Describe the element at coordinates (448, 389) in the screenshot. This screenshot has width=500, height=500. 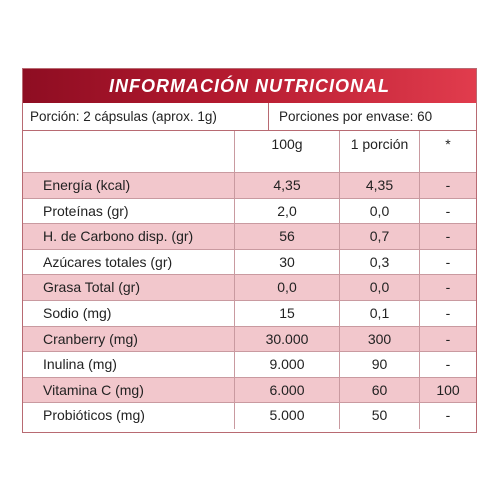
I see `value-daily: 100` at that location.